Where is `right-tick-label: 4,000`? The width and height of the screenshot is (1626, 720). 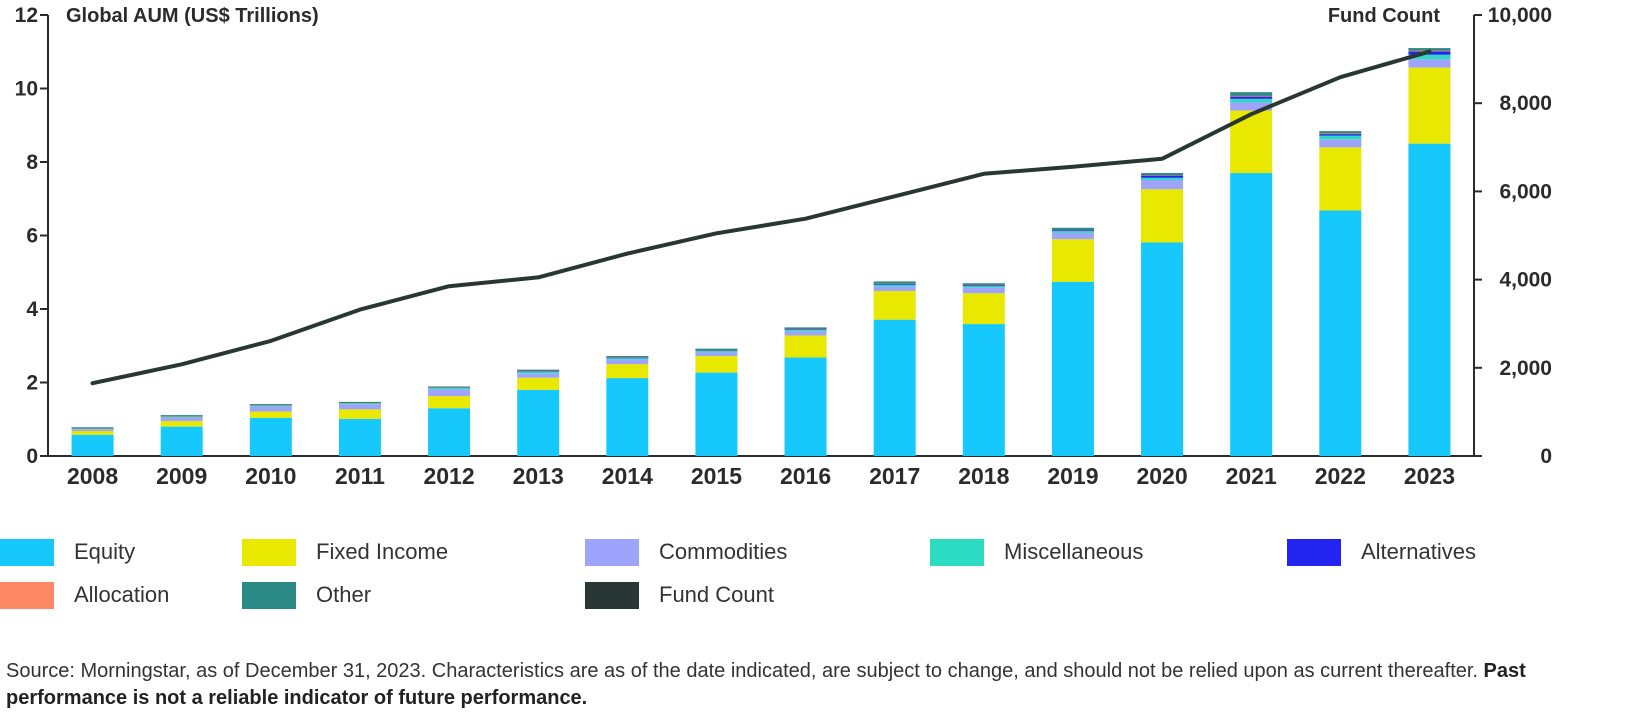
right-tick-label: 4,000 is located at coordinates (1525, 280).